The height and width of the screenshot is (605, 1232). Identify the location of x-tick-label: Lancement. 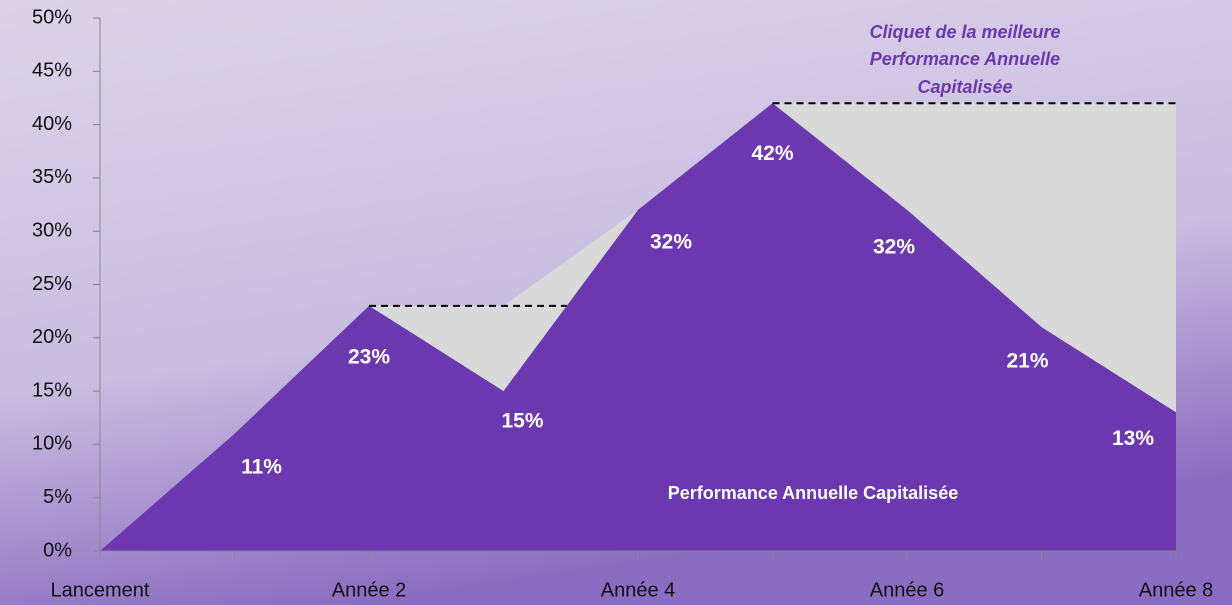
(100, 590).